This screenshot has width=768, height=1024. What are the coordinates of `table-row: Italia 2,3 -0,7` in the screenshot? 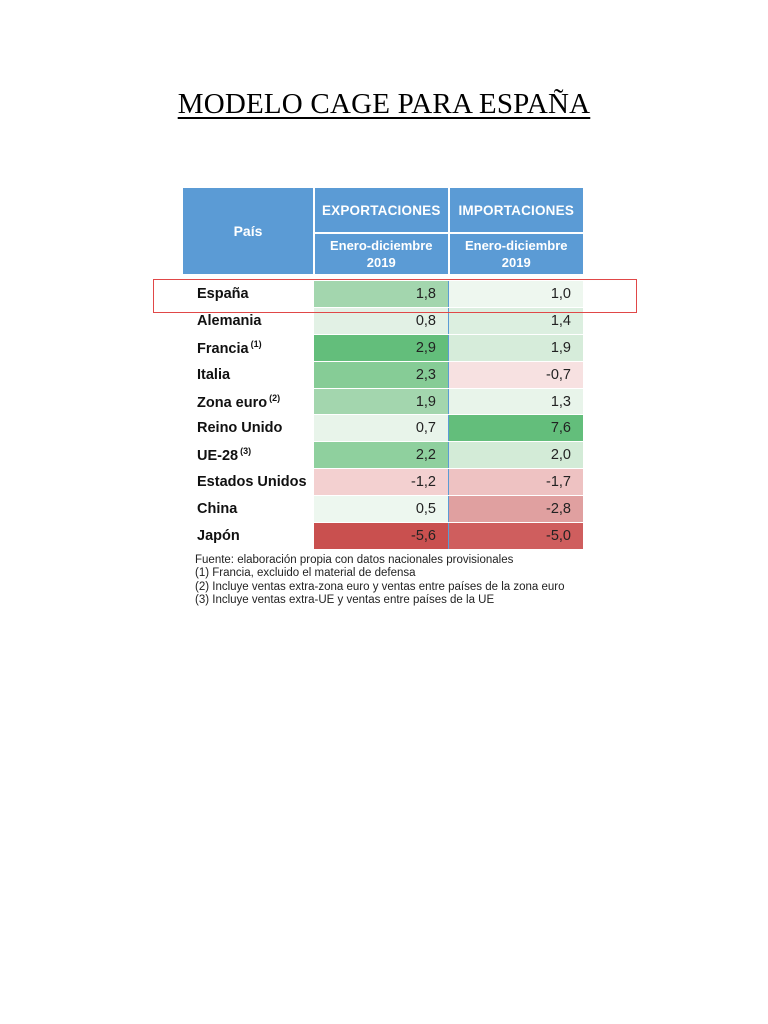 It's located at (383, 375).